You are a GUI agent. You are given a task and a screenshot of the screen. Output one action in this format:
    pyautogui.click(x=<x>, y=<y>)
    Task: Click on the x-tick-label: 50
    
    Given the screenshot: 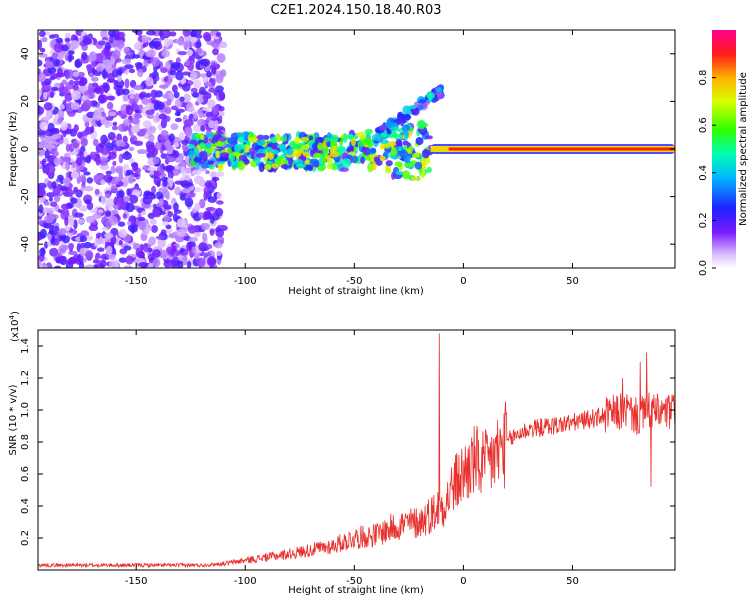 What is the action you would take?
    pyautogui.click(x=572, y=281)
    